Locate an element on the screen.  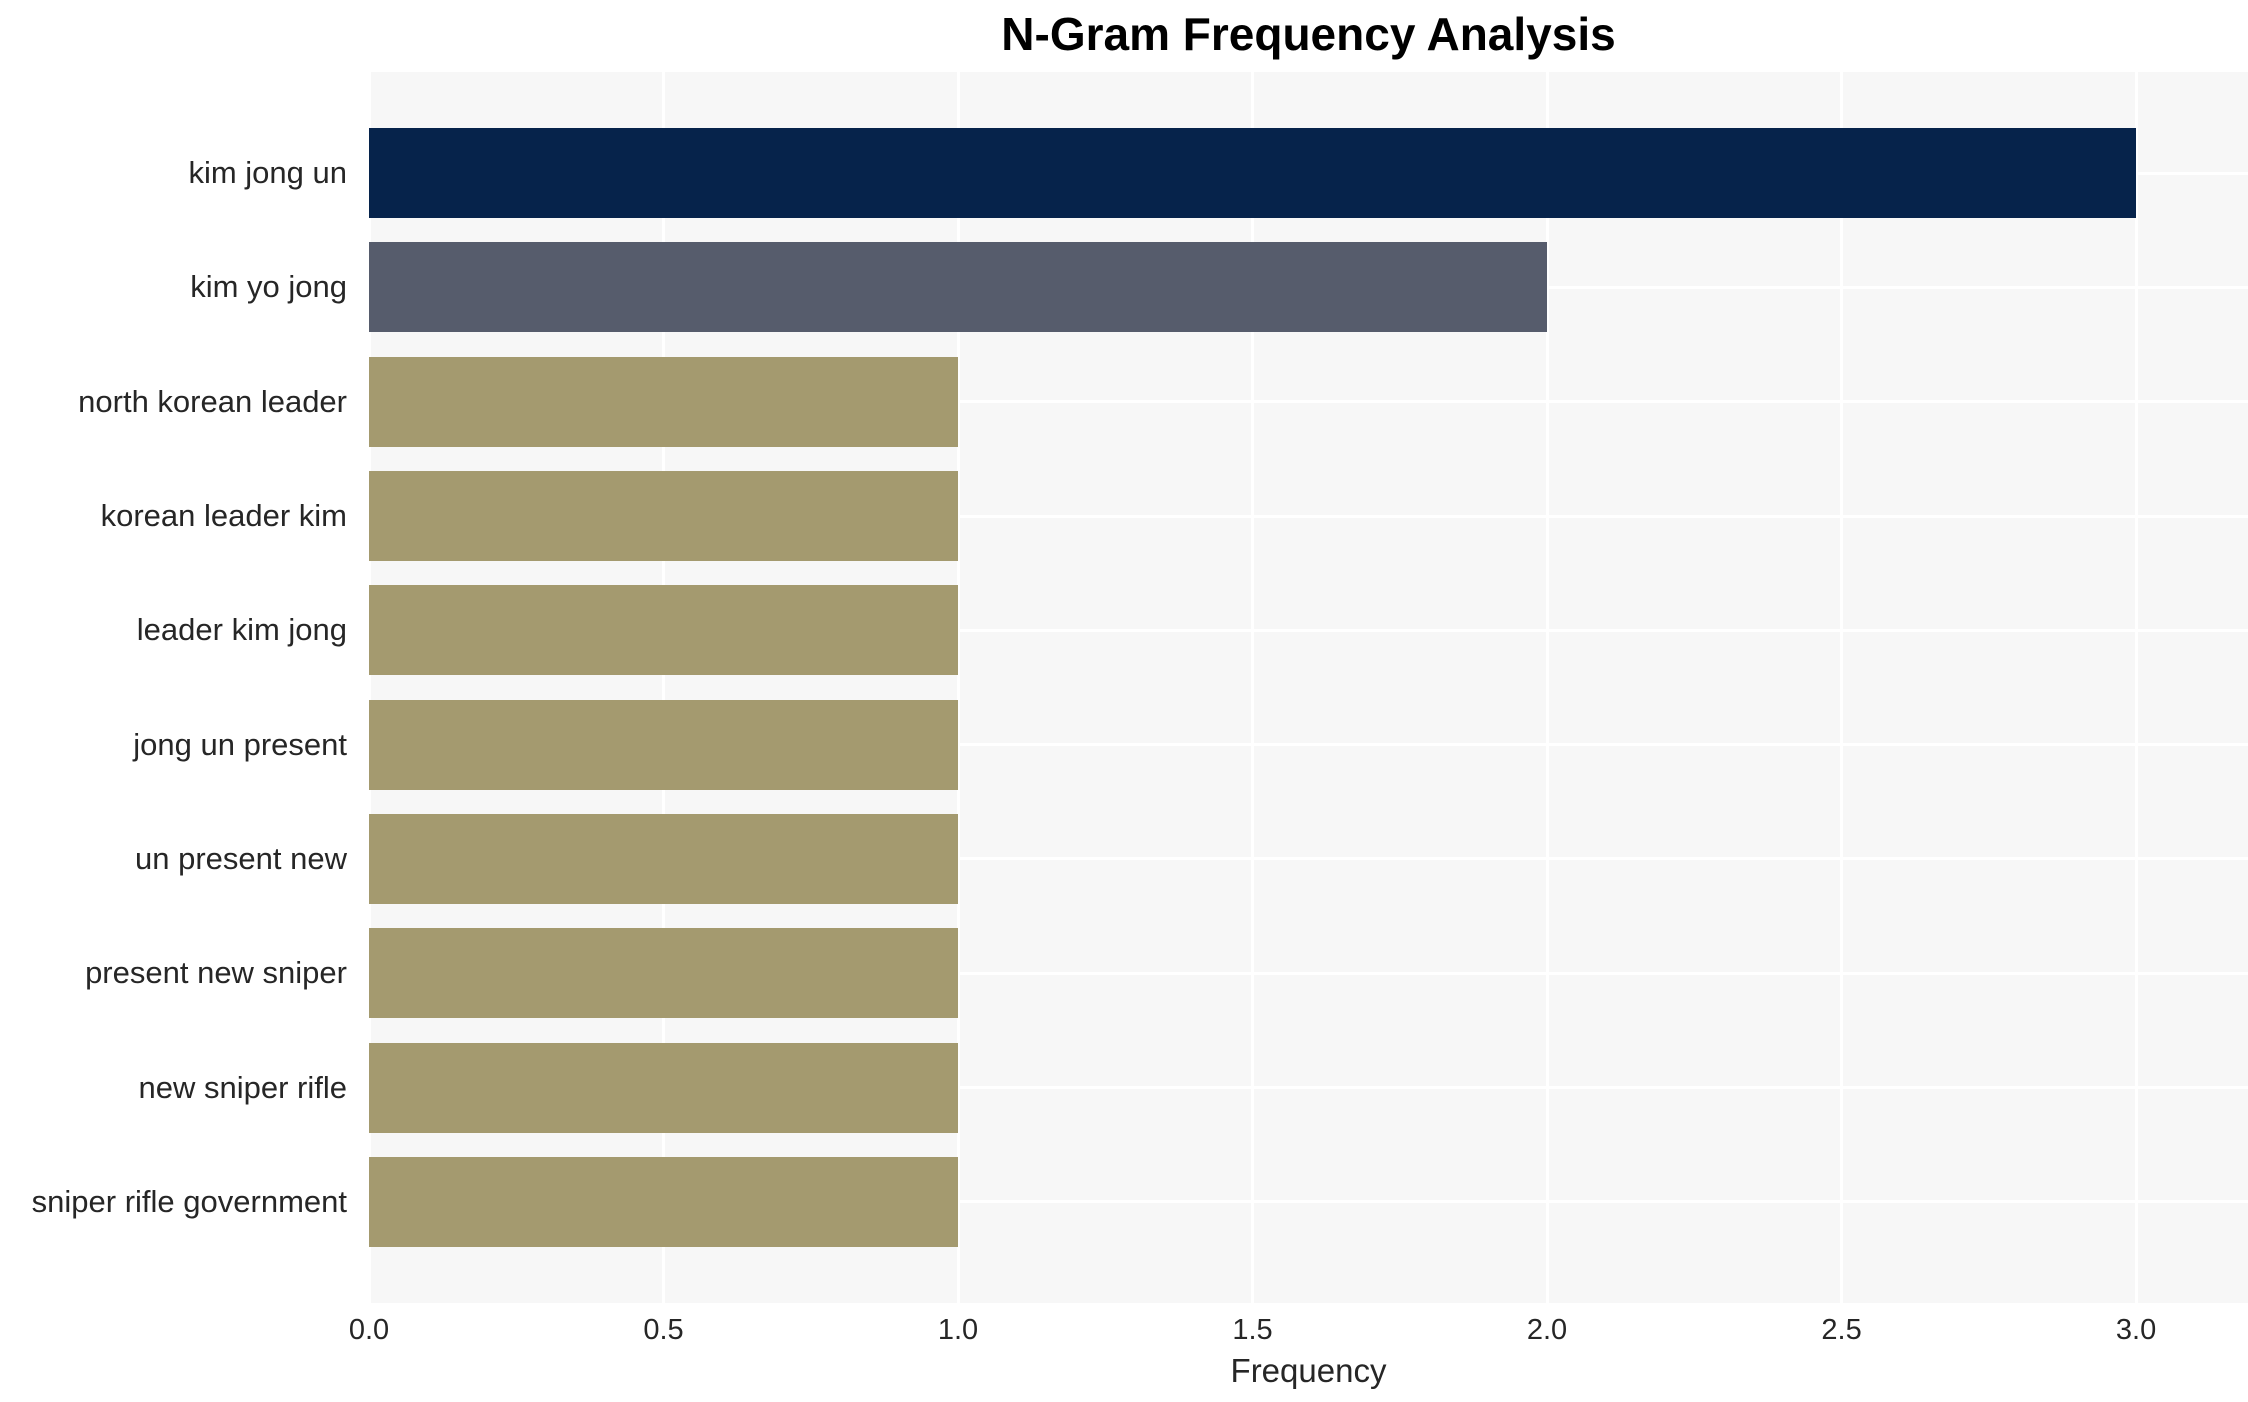
bar-jong-un-present is located at coordinates (664, 744).